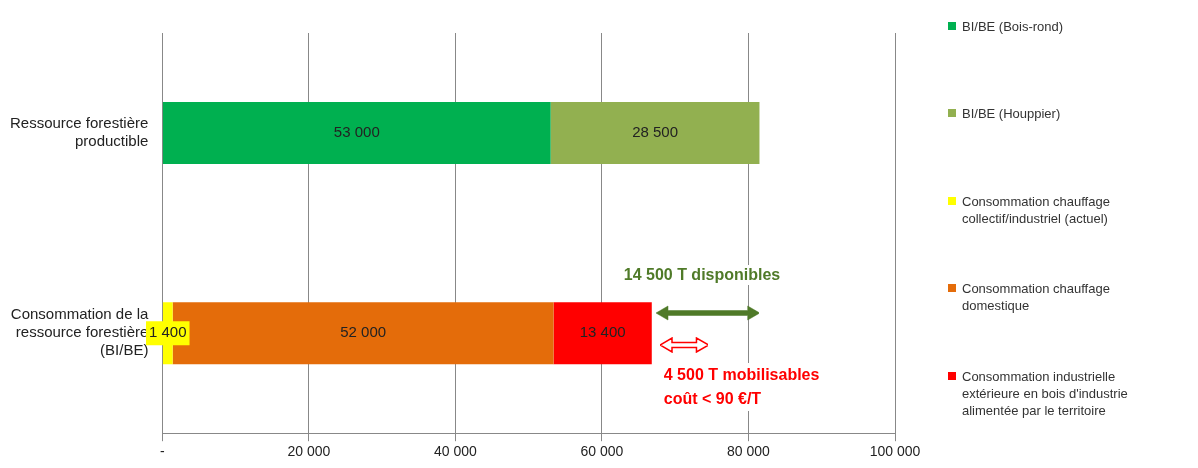  I want to click on x-tick-label: -, so click(163, 451).